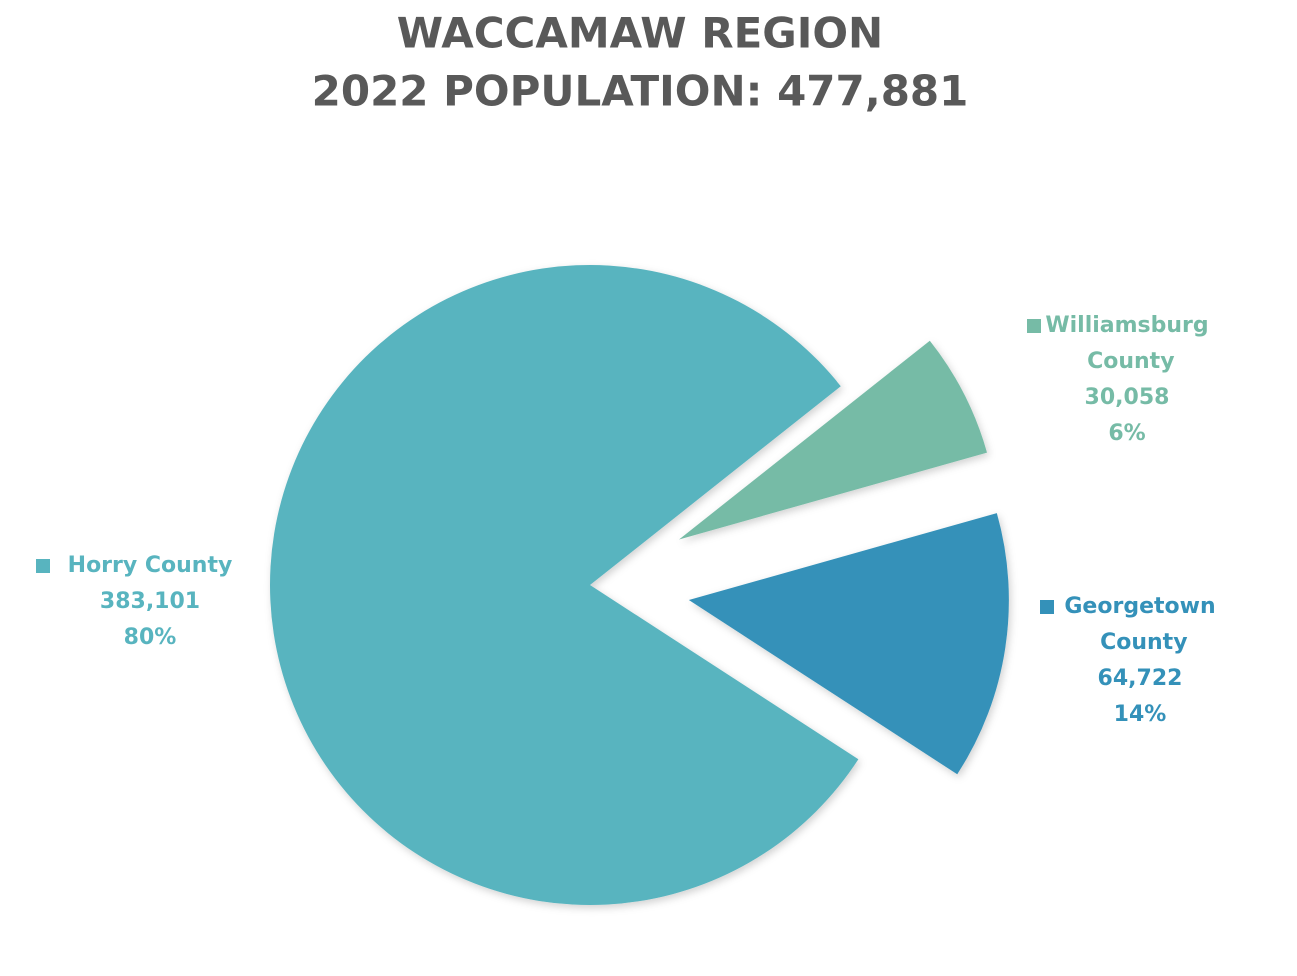  What do you see at coordinates (1139, 624) in the screenshot?
I see `slice-label-name: Georgetown County` at bounding box center [1139, 624].